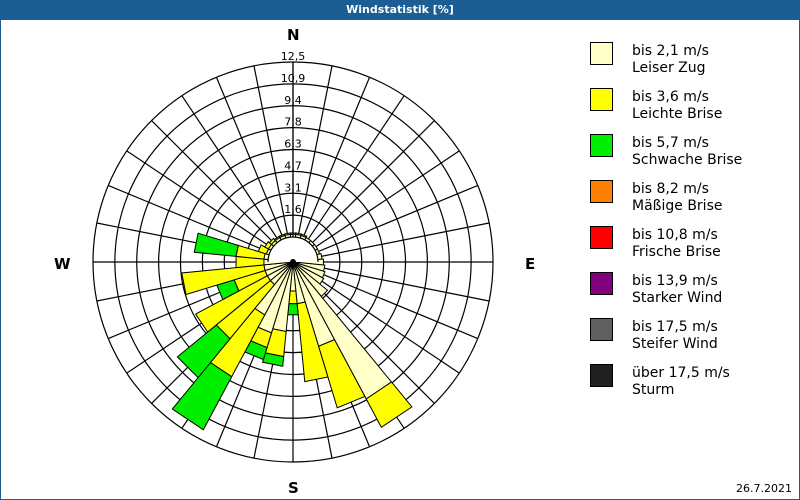 This screenshot has width=800, height=500. I want to click on compass-east-label: E, so click(530, 264).